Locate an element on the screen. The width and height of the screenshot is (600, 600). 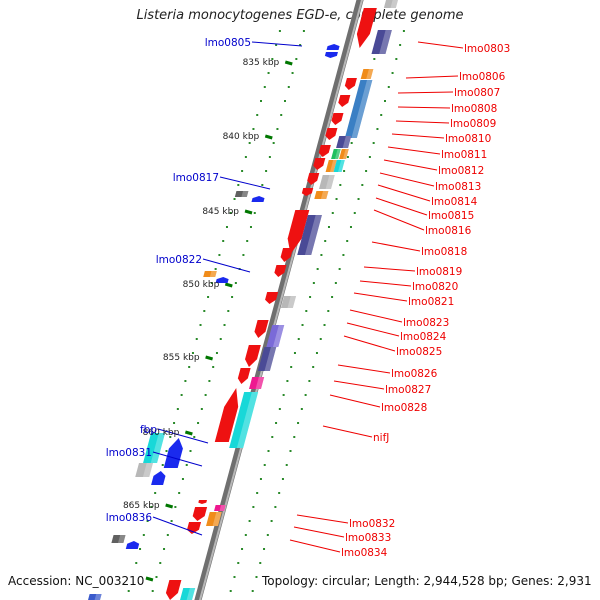
gene-label-lmo0832: lmo0832 is located at coordinates (372, 524).